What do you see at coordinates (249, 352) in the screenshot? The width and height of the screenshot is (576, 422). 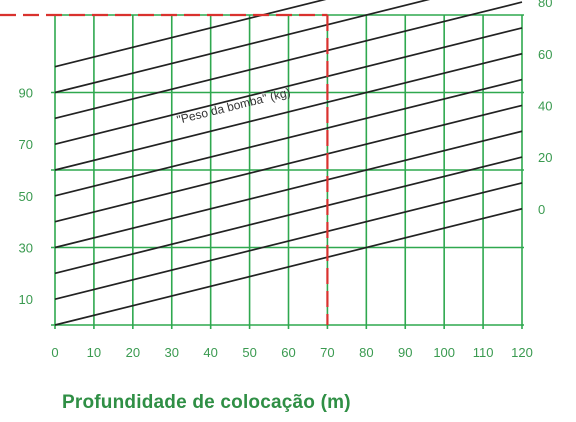 I see `x-tick-label: 50` at bounding box center [249, 352].